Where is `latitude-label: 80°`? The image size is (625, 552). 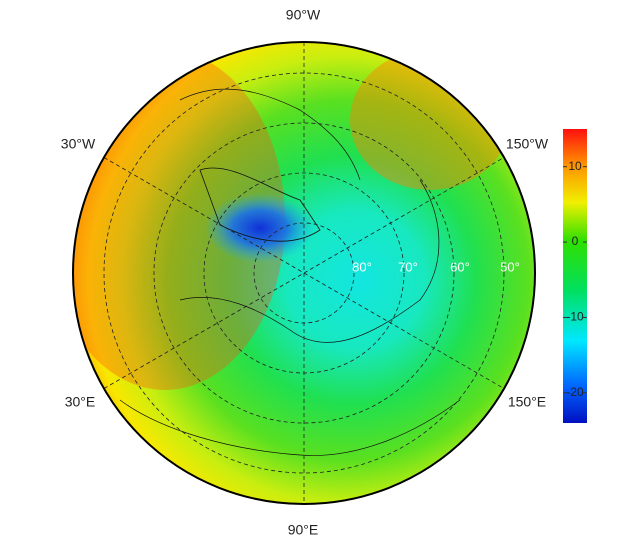
latitude-label: 80° is located at coordinates (362, 266).